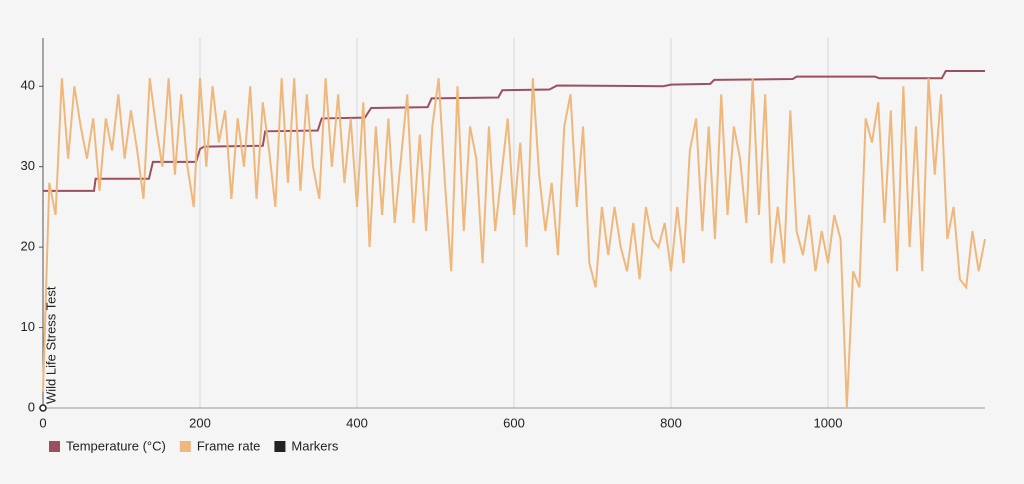 The image size is (1024, 484). What do you see at coordinates (28, 246) in the screenshot?
I see `y-tick-label: 20` at bounding box center [28, 246].